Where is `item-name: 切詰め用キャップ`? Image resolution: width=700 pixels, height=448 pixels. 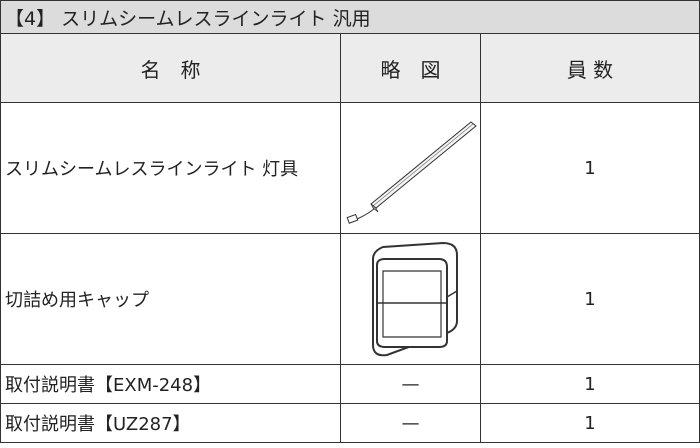 item-name: 切詰め用キャップ is located at coordinates (170, 299).